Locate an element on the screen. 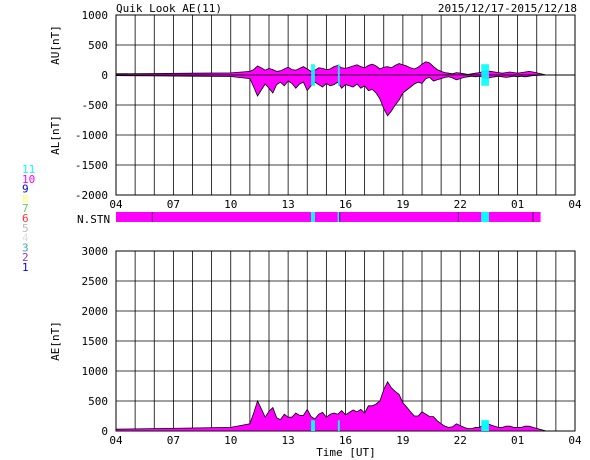  station-legend-entry: 4 is located at coordinates (25, 238).